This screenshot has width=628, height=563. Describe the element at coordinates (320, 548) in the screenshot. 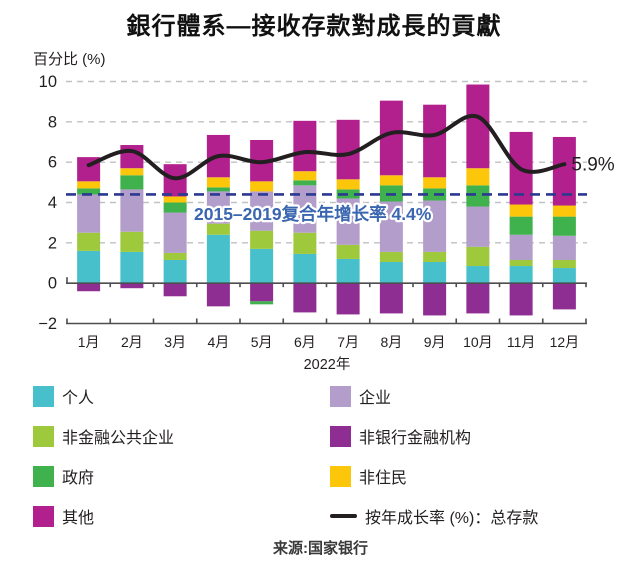

I see `source-label: 来源:国家银行` at that location.